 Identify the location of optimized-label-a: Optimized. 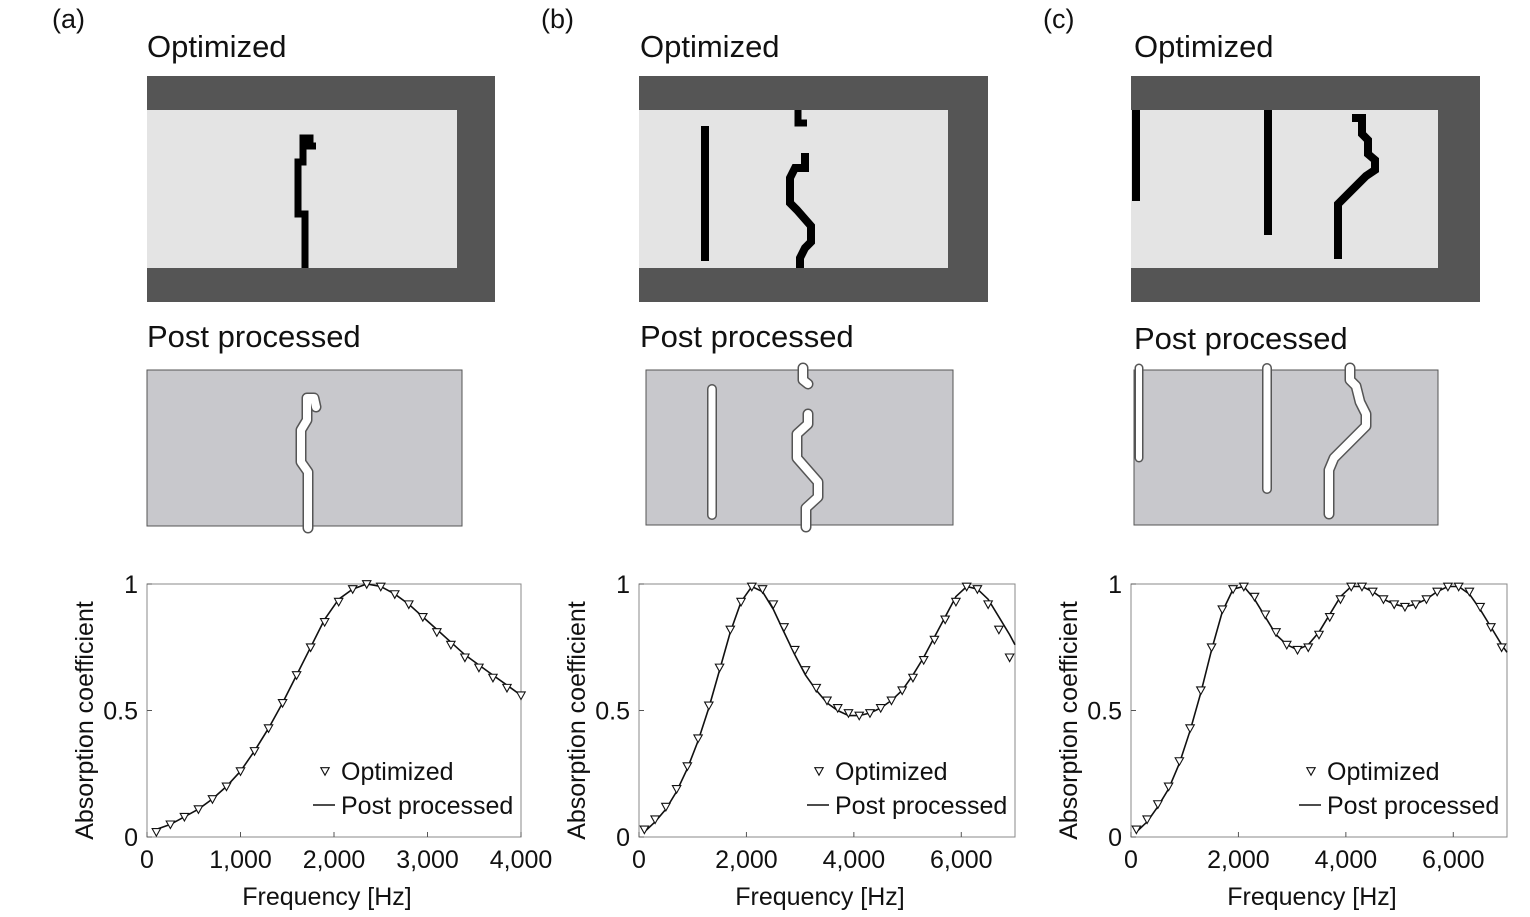
(217, 46).